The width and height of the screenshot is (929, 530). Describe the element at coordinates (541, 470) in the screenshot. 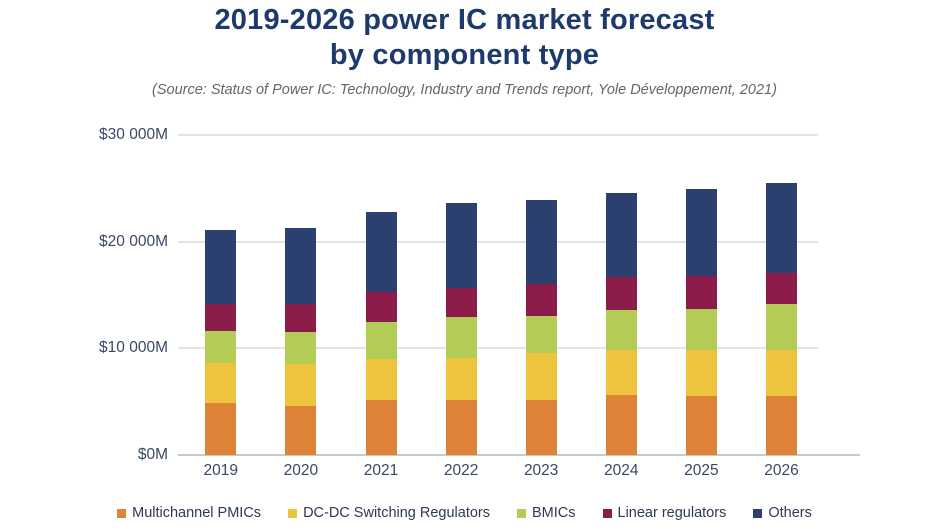

I see `x-axis-tick-label: 2023` at that location.